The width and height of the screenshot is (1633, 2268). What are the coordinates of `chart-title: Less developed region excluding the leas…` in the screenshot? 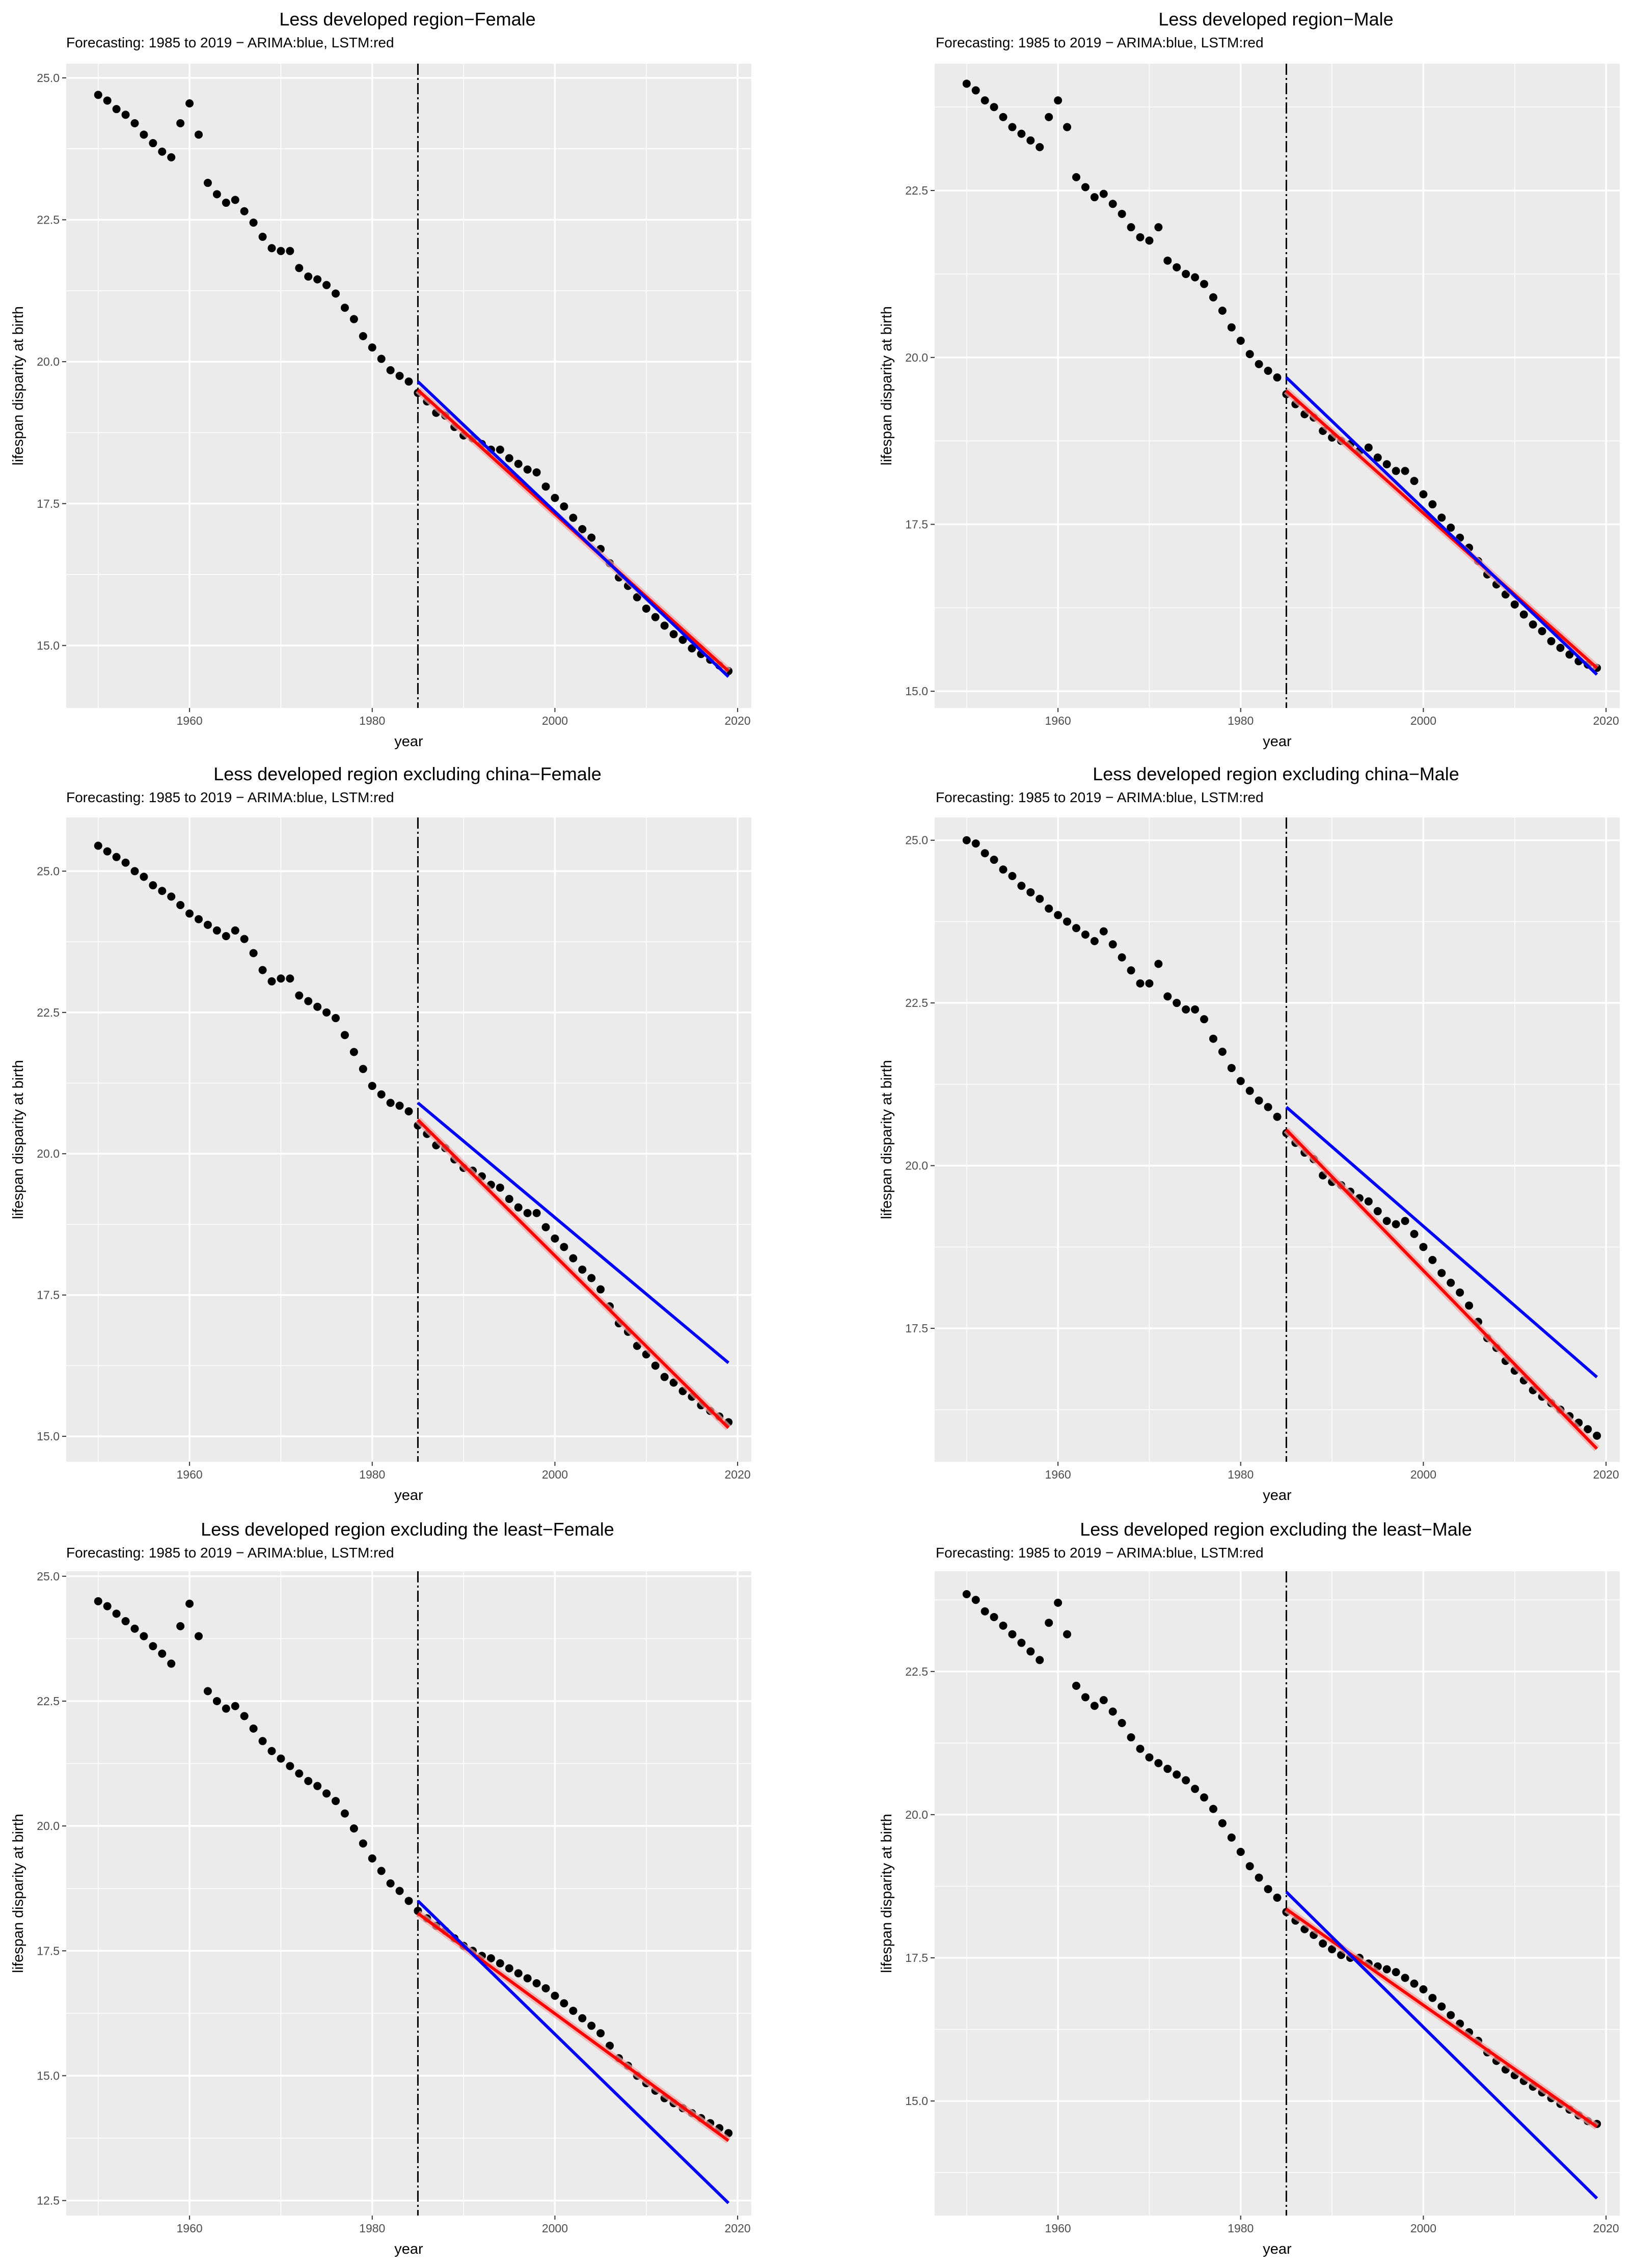 It's located at (408, 1529).